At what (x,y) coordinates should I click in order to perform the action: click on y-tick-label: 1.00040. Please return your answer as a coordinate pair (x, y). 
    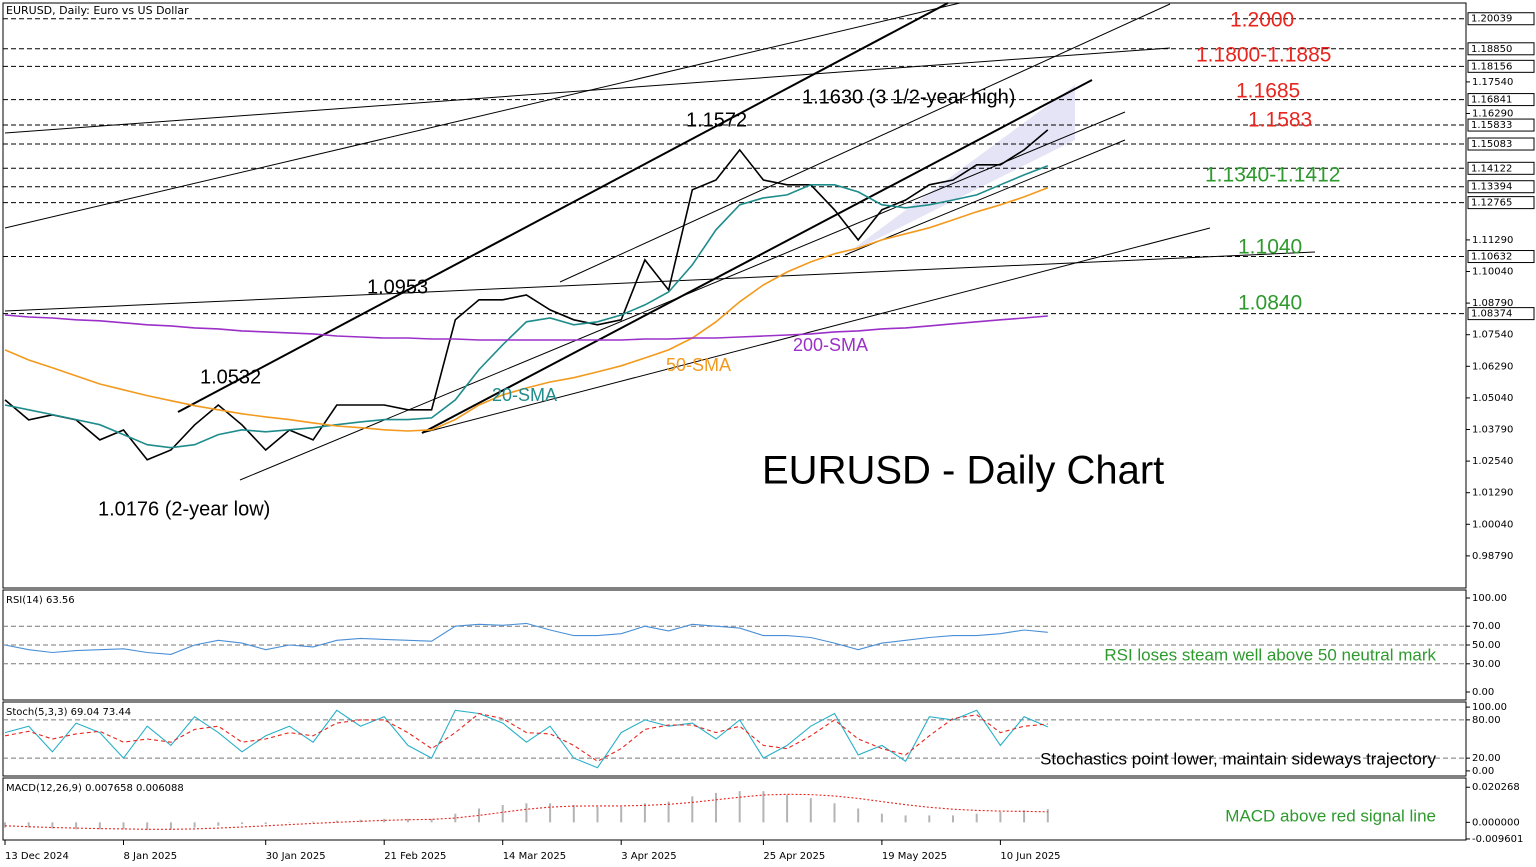
    Looking at the image, I should click on (1492, 524).